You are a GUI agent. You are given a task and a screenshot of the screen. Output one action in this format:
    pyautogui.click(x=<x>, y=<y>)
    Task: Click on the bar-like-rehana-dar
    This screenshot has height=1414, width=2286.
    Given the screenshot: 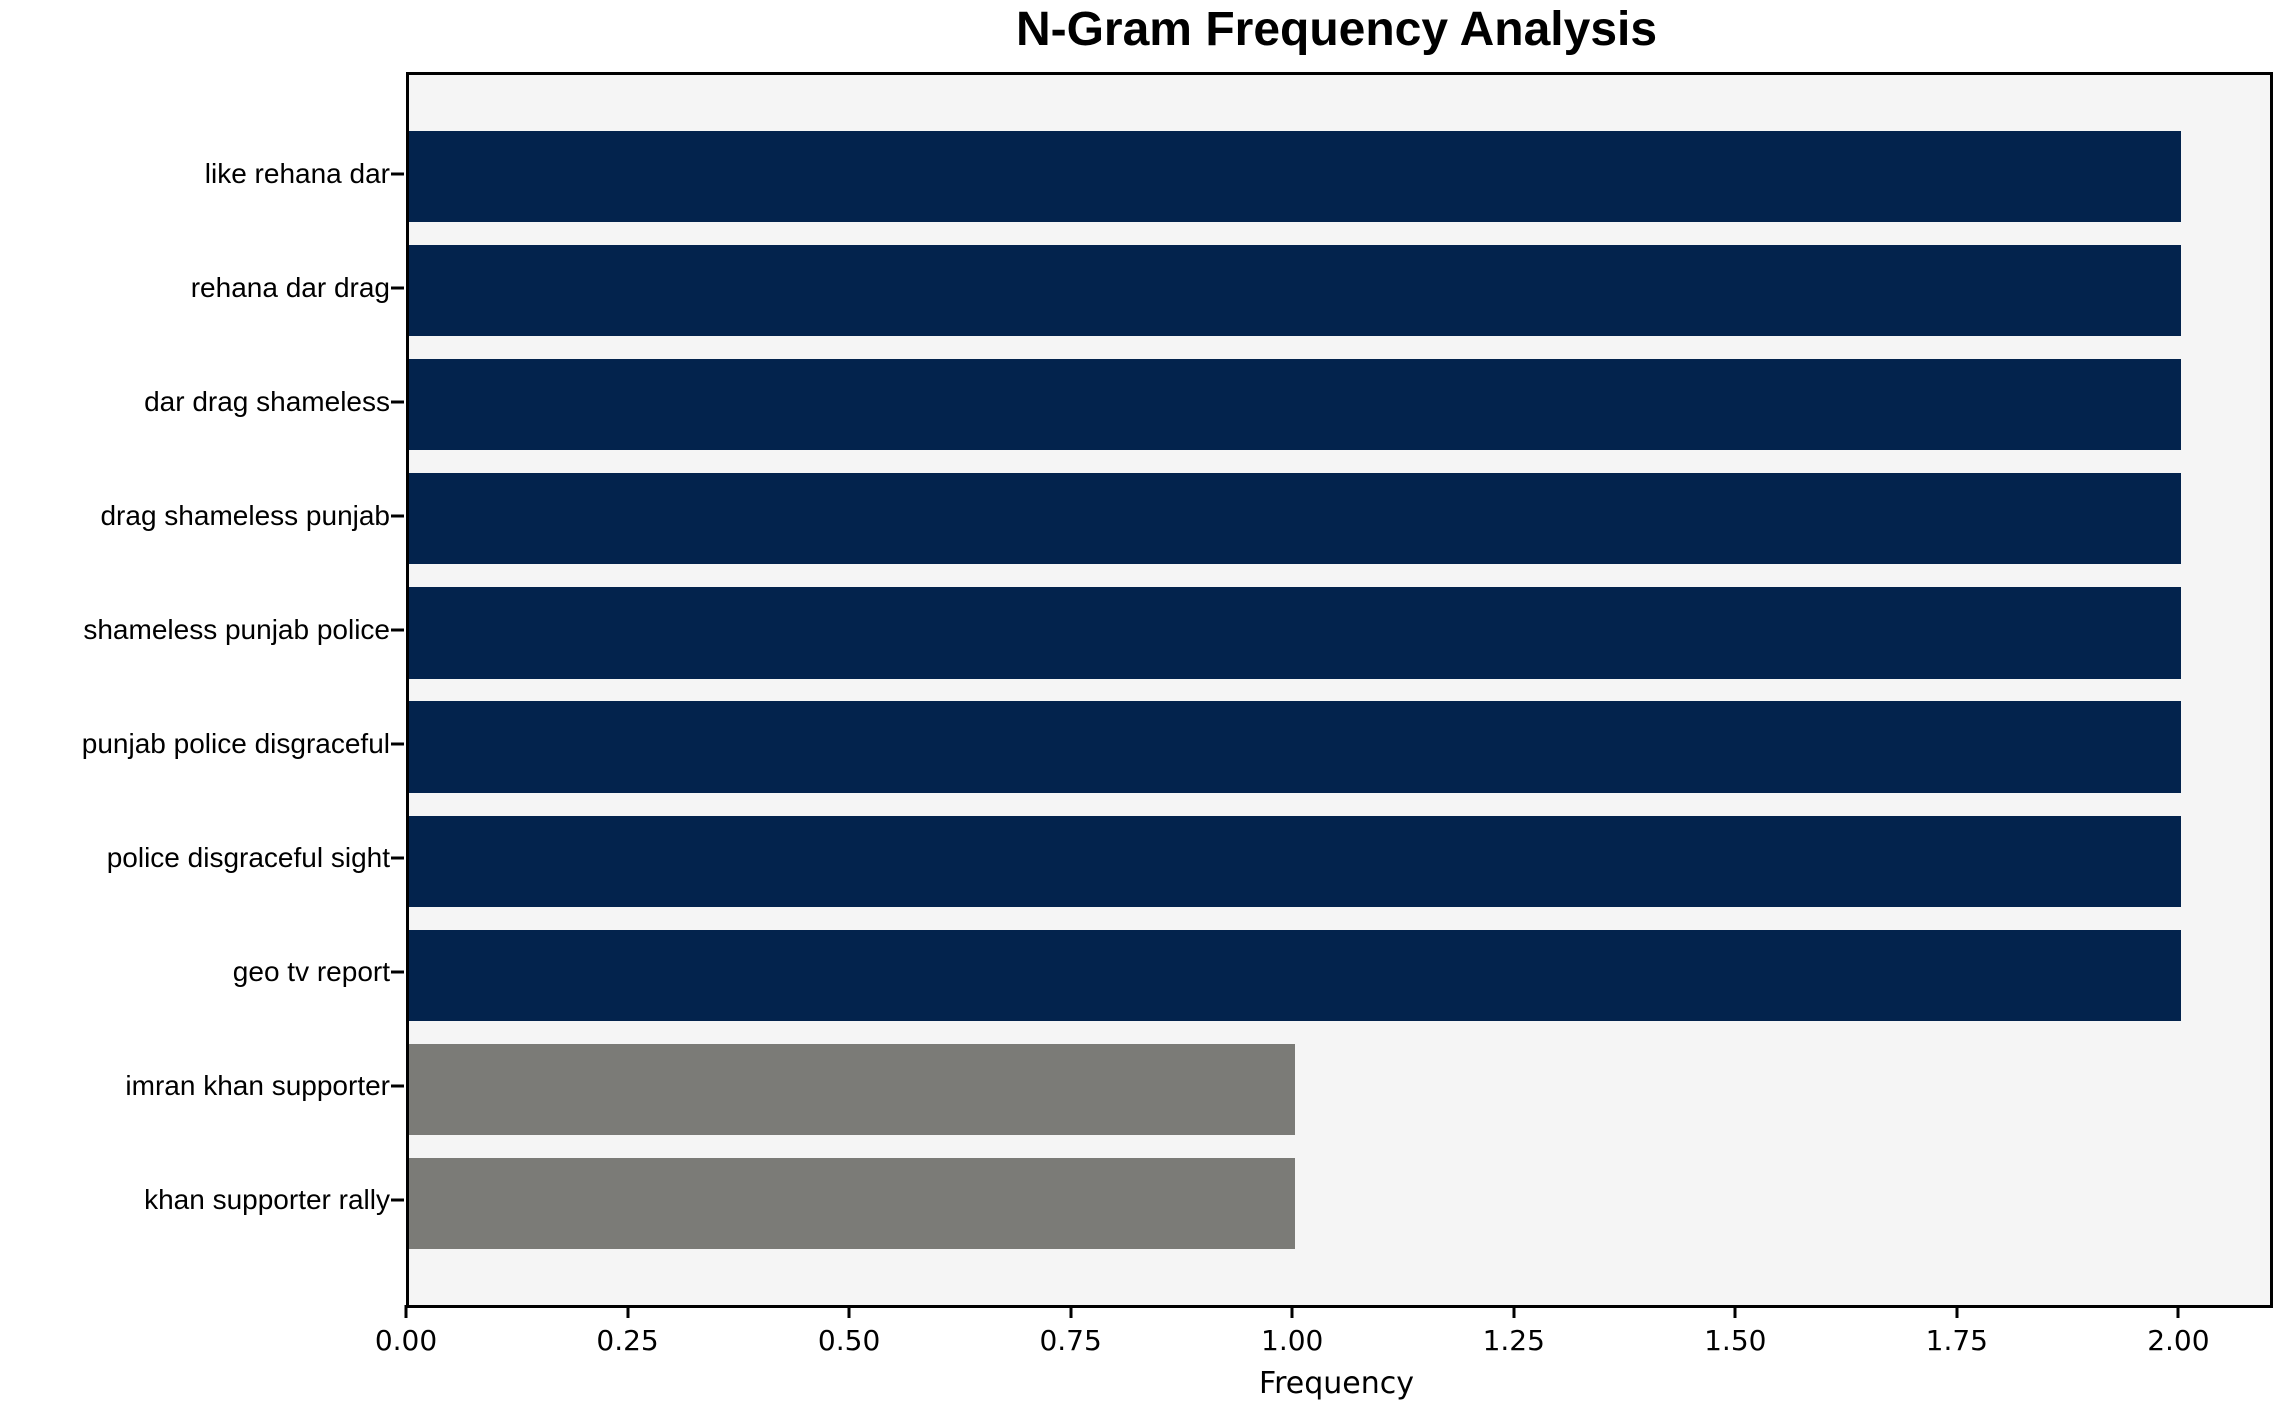 What is the action you would take?
    pyautogui.click(x=1295, y=176)
    